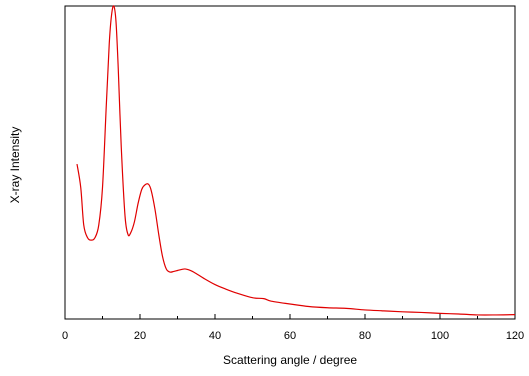 This screenshot has height=376, width=529. What do you see at coordinates (290, 336) in the screenshot?
I see `x-tick-label: 60` at bounding box center [290, 336].